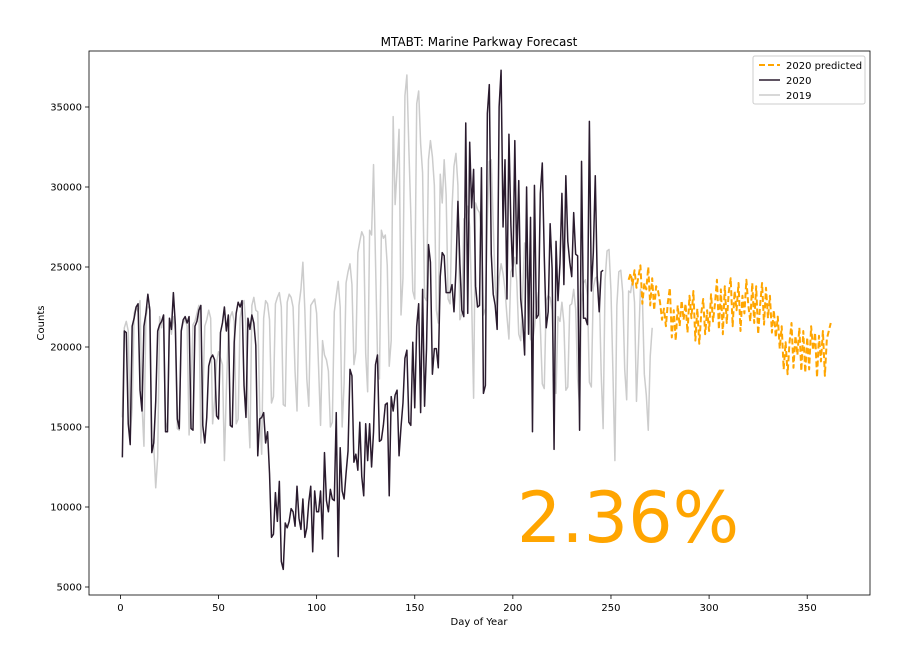 This screenshot has height=662, width=906. Describe the element at coordinates (120, 608) in the screenshot. I see `x-tick-label: 0` at that location.